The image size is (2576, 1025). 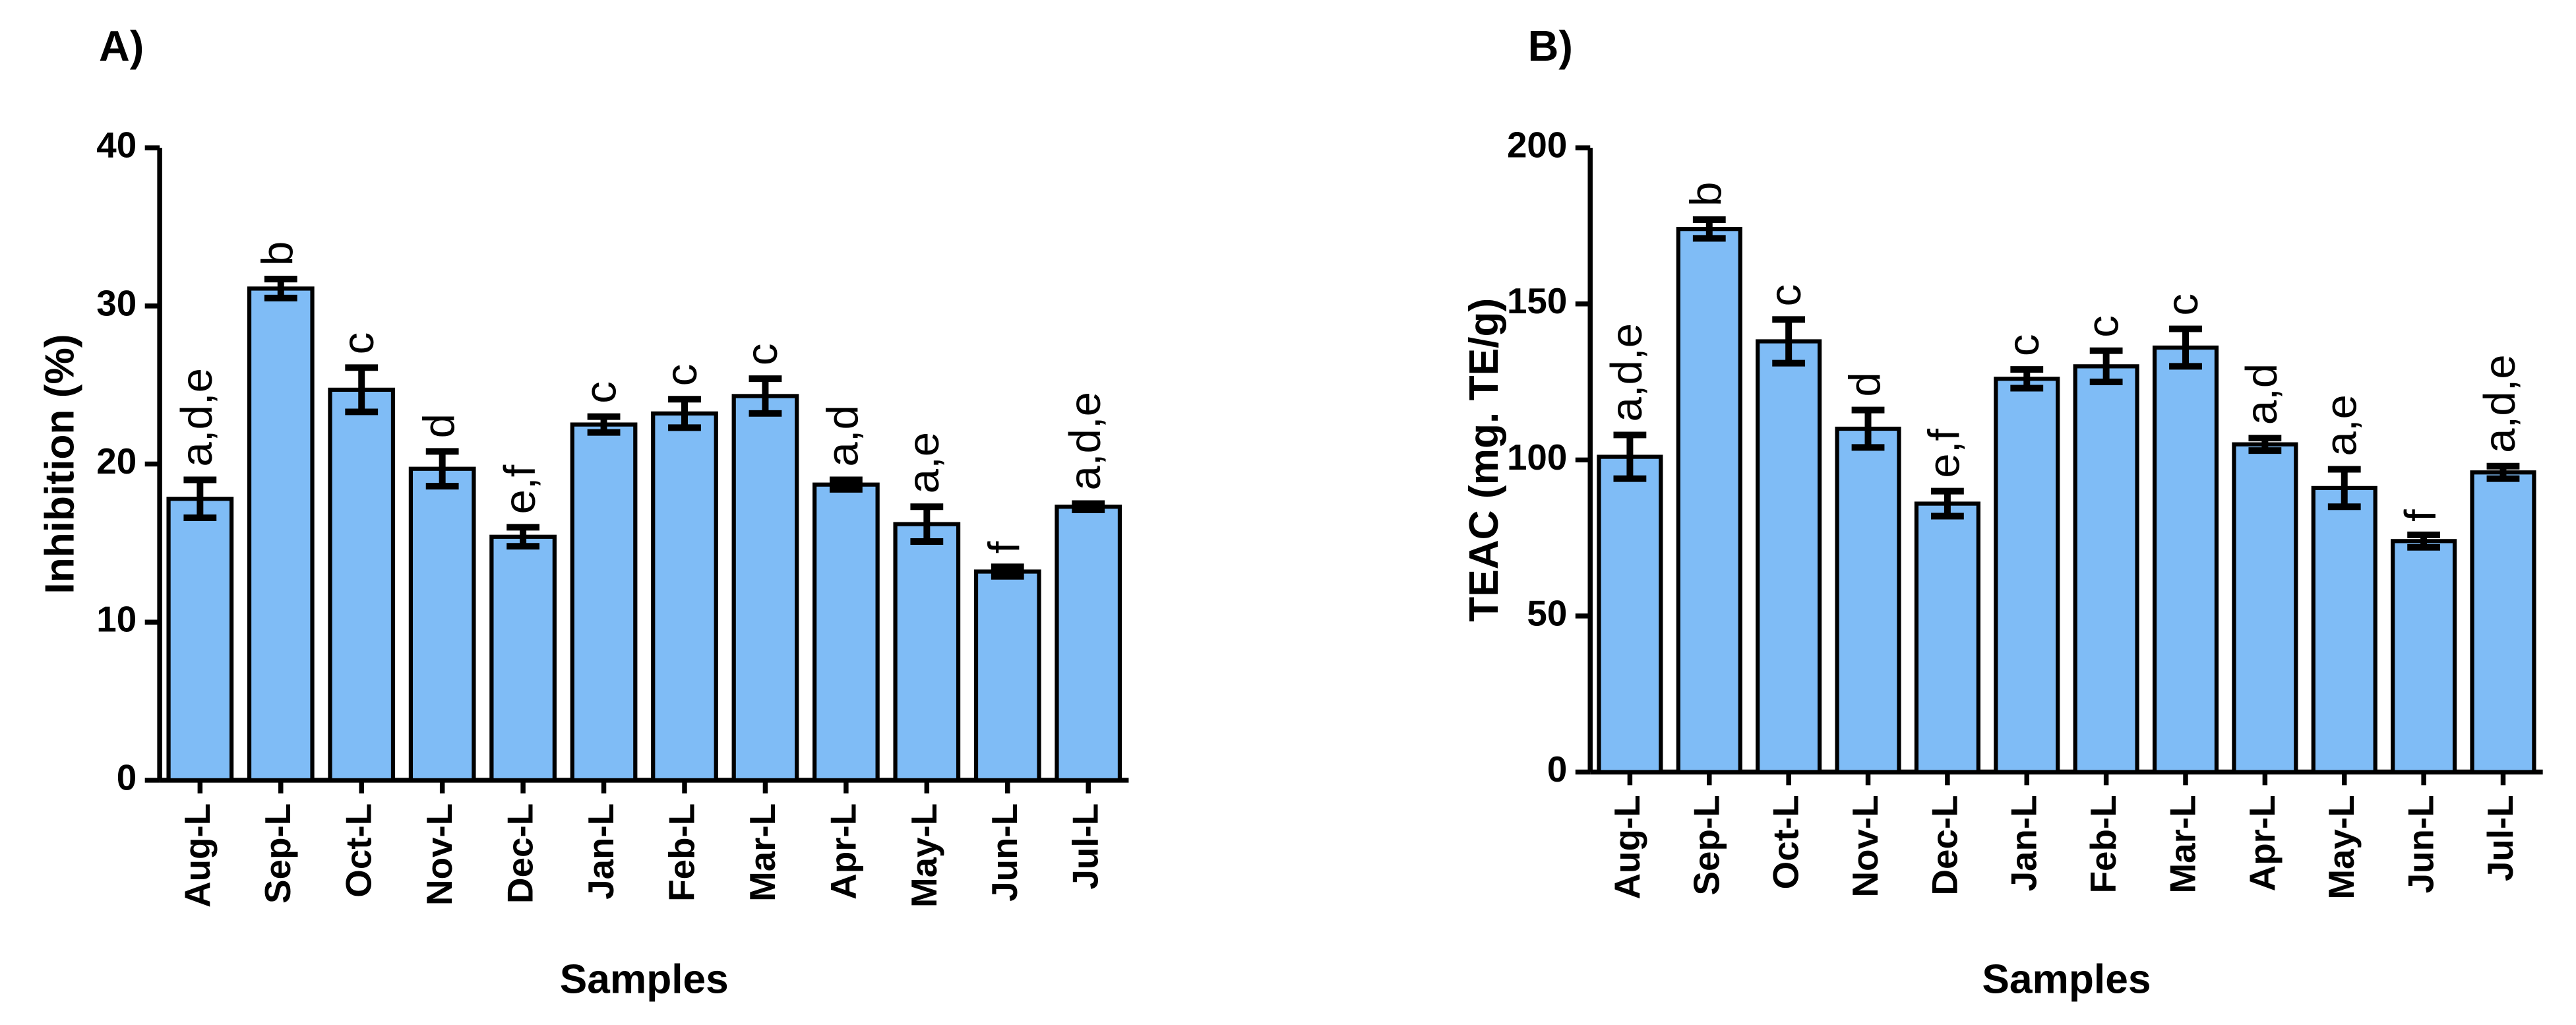 I want to click on y-tick-label: 150, so click(x=1537, y=300).